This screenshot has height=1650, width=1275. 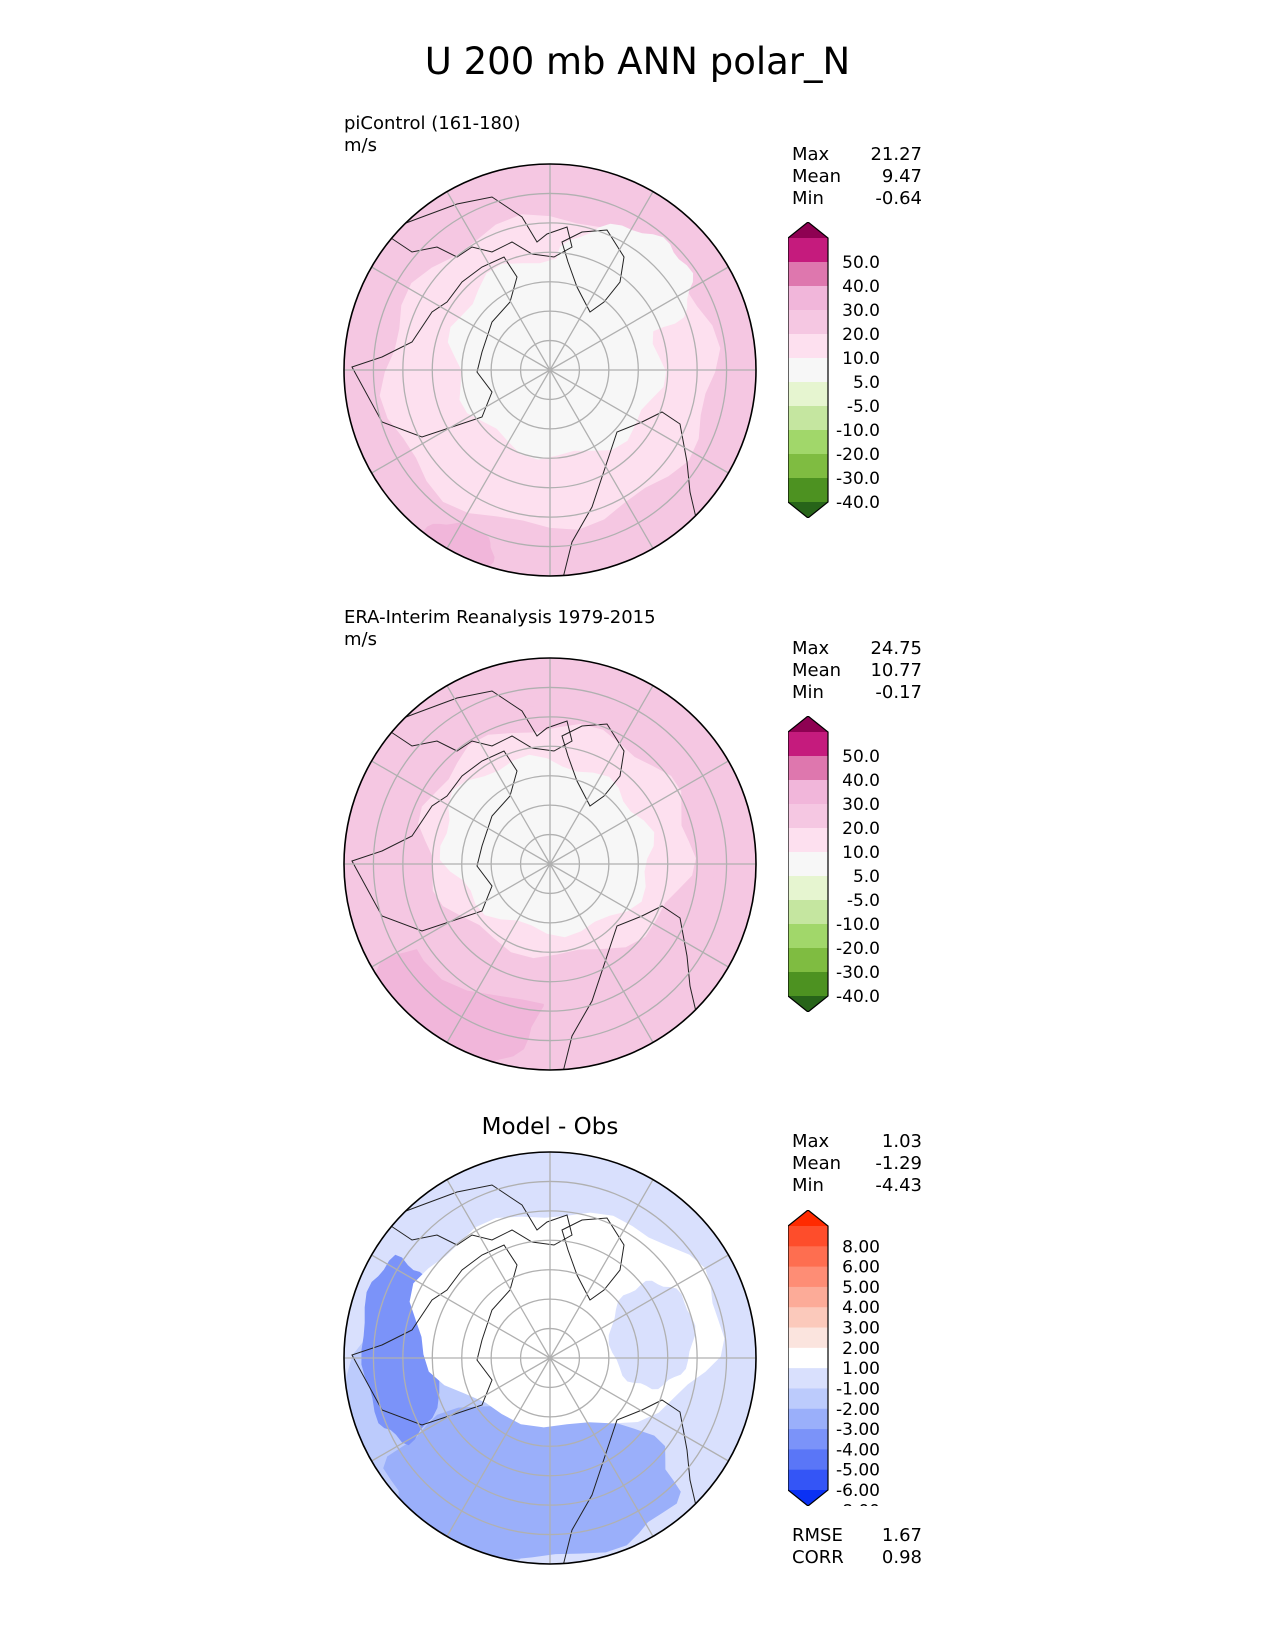 I want to click on colorbar-extension-bottom, so click(x=808, y=510).